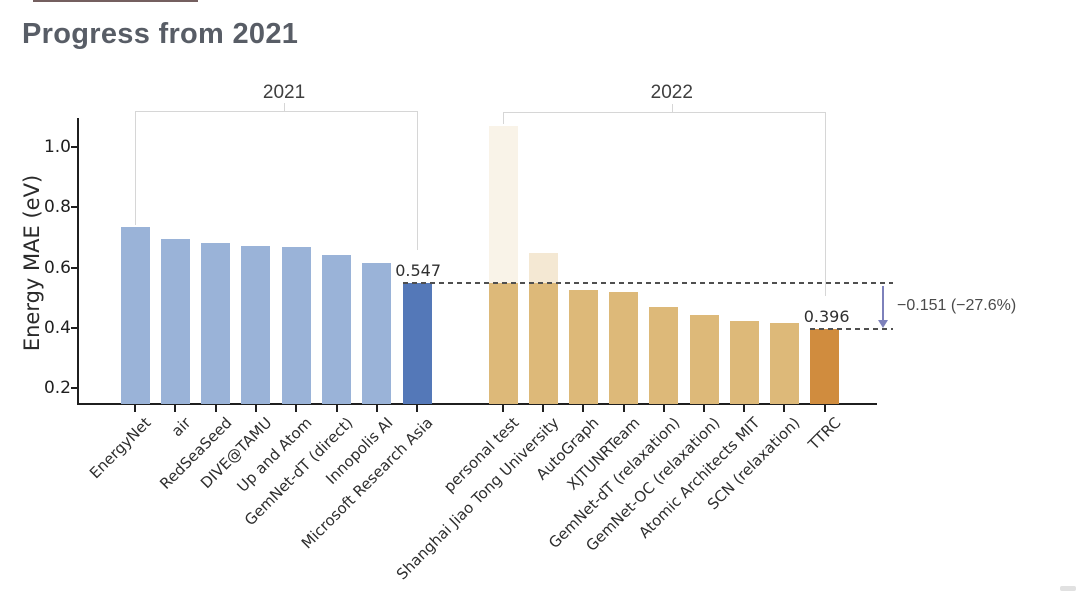  I want to click on bar-air, so click(175, 321).